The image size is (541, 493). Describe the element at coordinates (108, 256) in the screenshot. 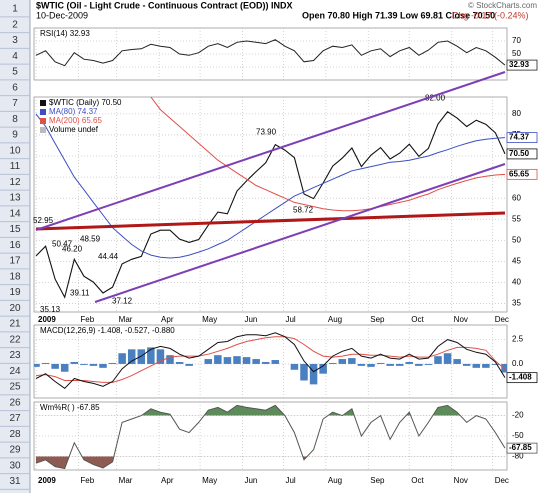

I see `price-annotation: 44.44` at that location.